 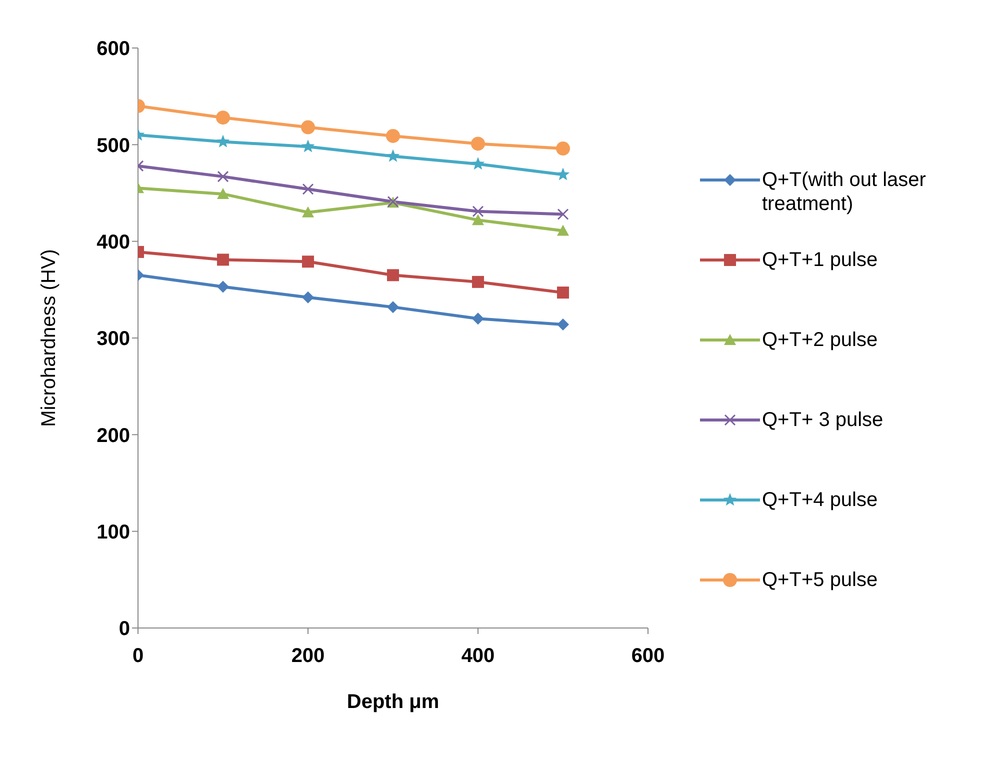 What do you see at coordinates (113, 242) in the screenshot?
I see `y-tick-label: 400` at bounding box center [113, 242].